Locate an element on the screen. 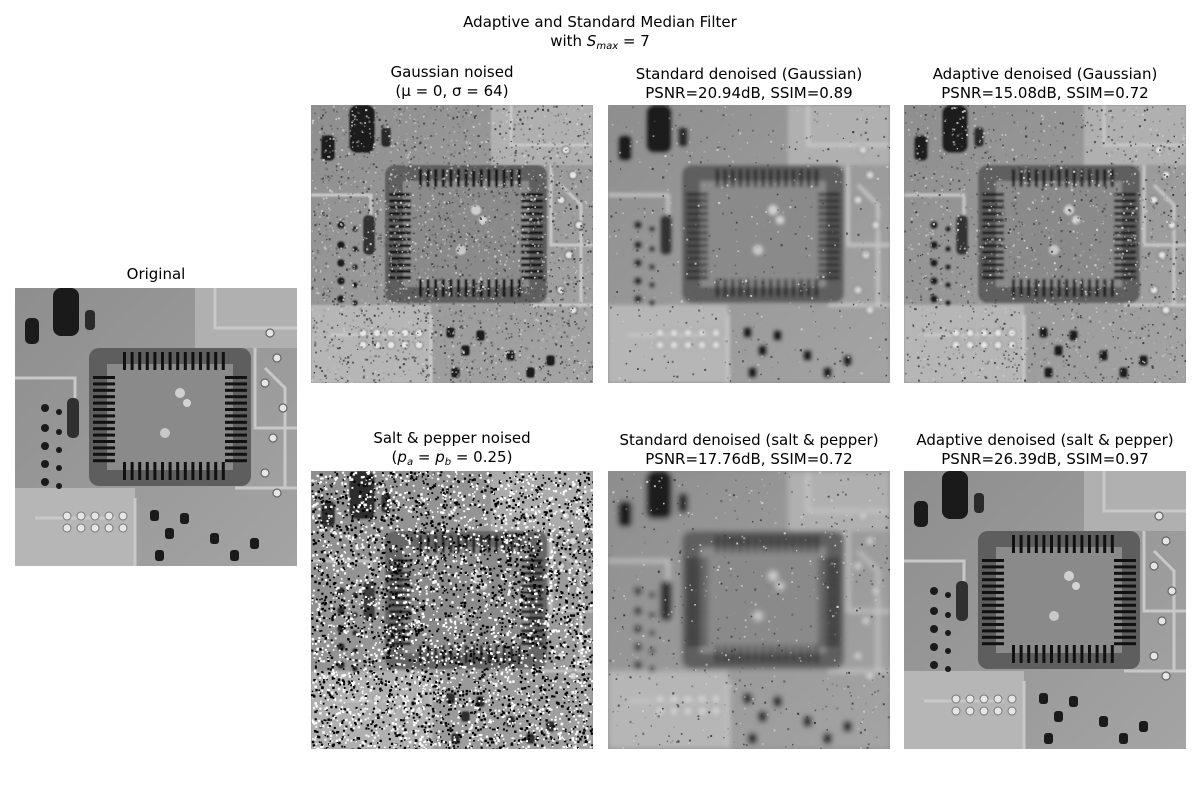  standard-saltpepper-title-line2: PSNR=17.76dB, SSIM=0.72 is located at coordinates (749, 459).